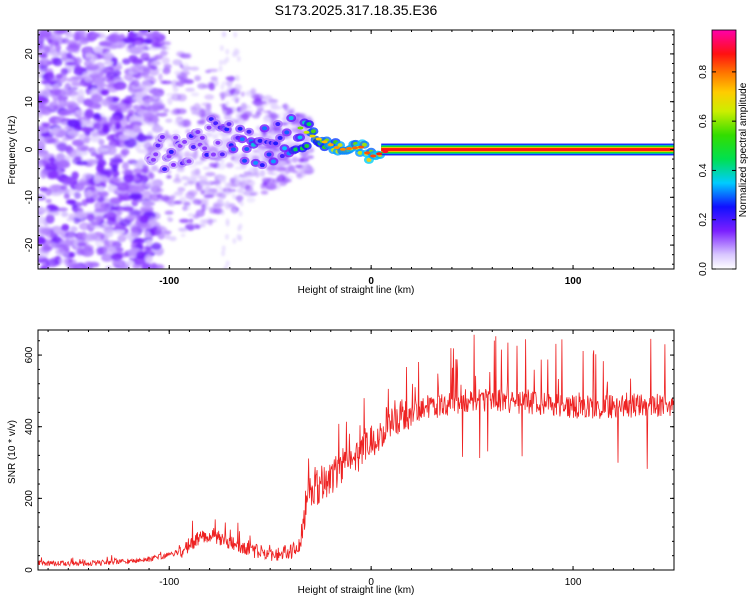  Describe the element at coordinates (29, 426) in the screenshot. I see `y-tick-label: 400` at that location.